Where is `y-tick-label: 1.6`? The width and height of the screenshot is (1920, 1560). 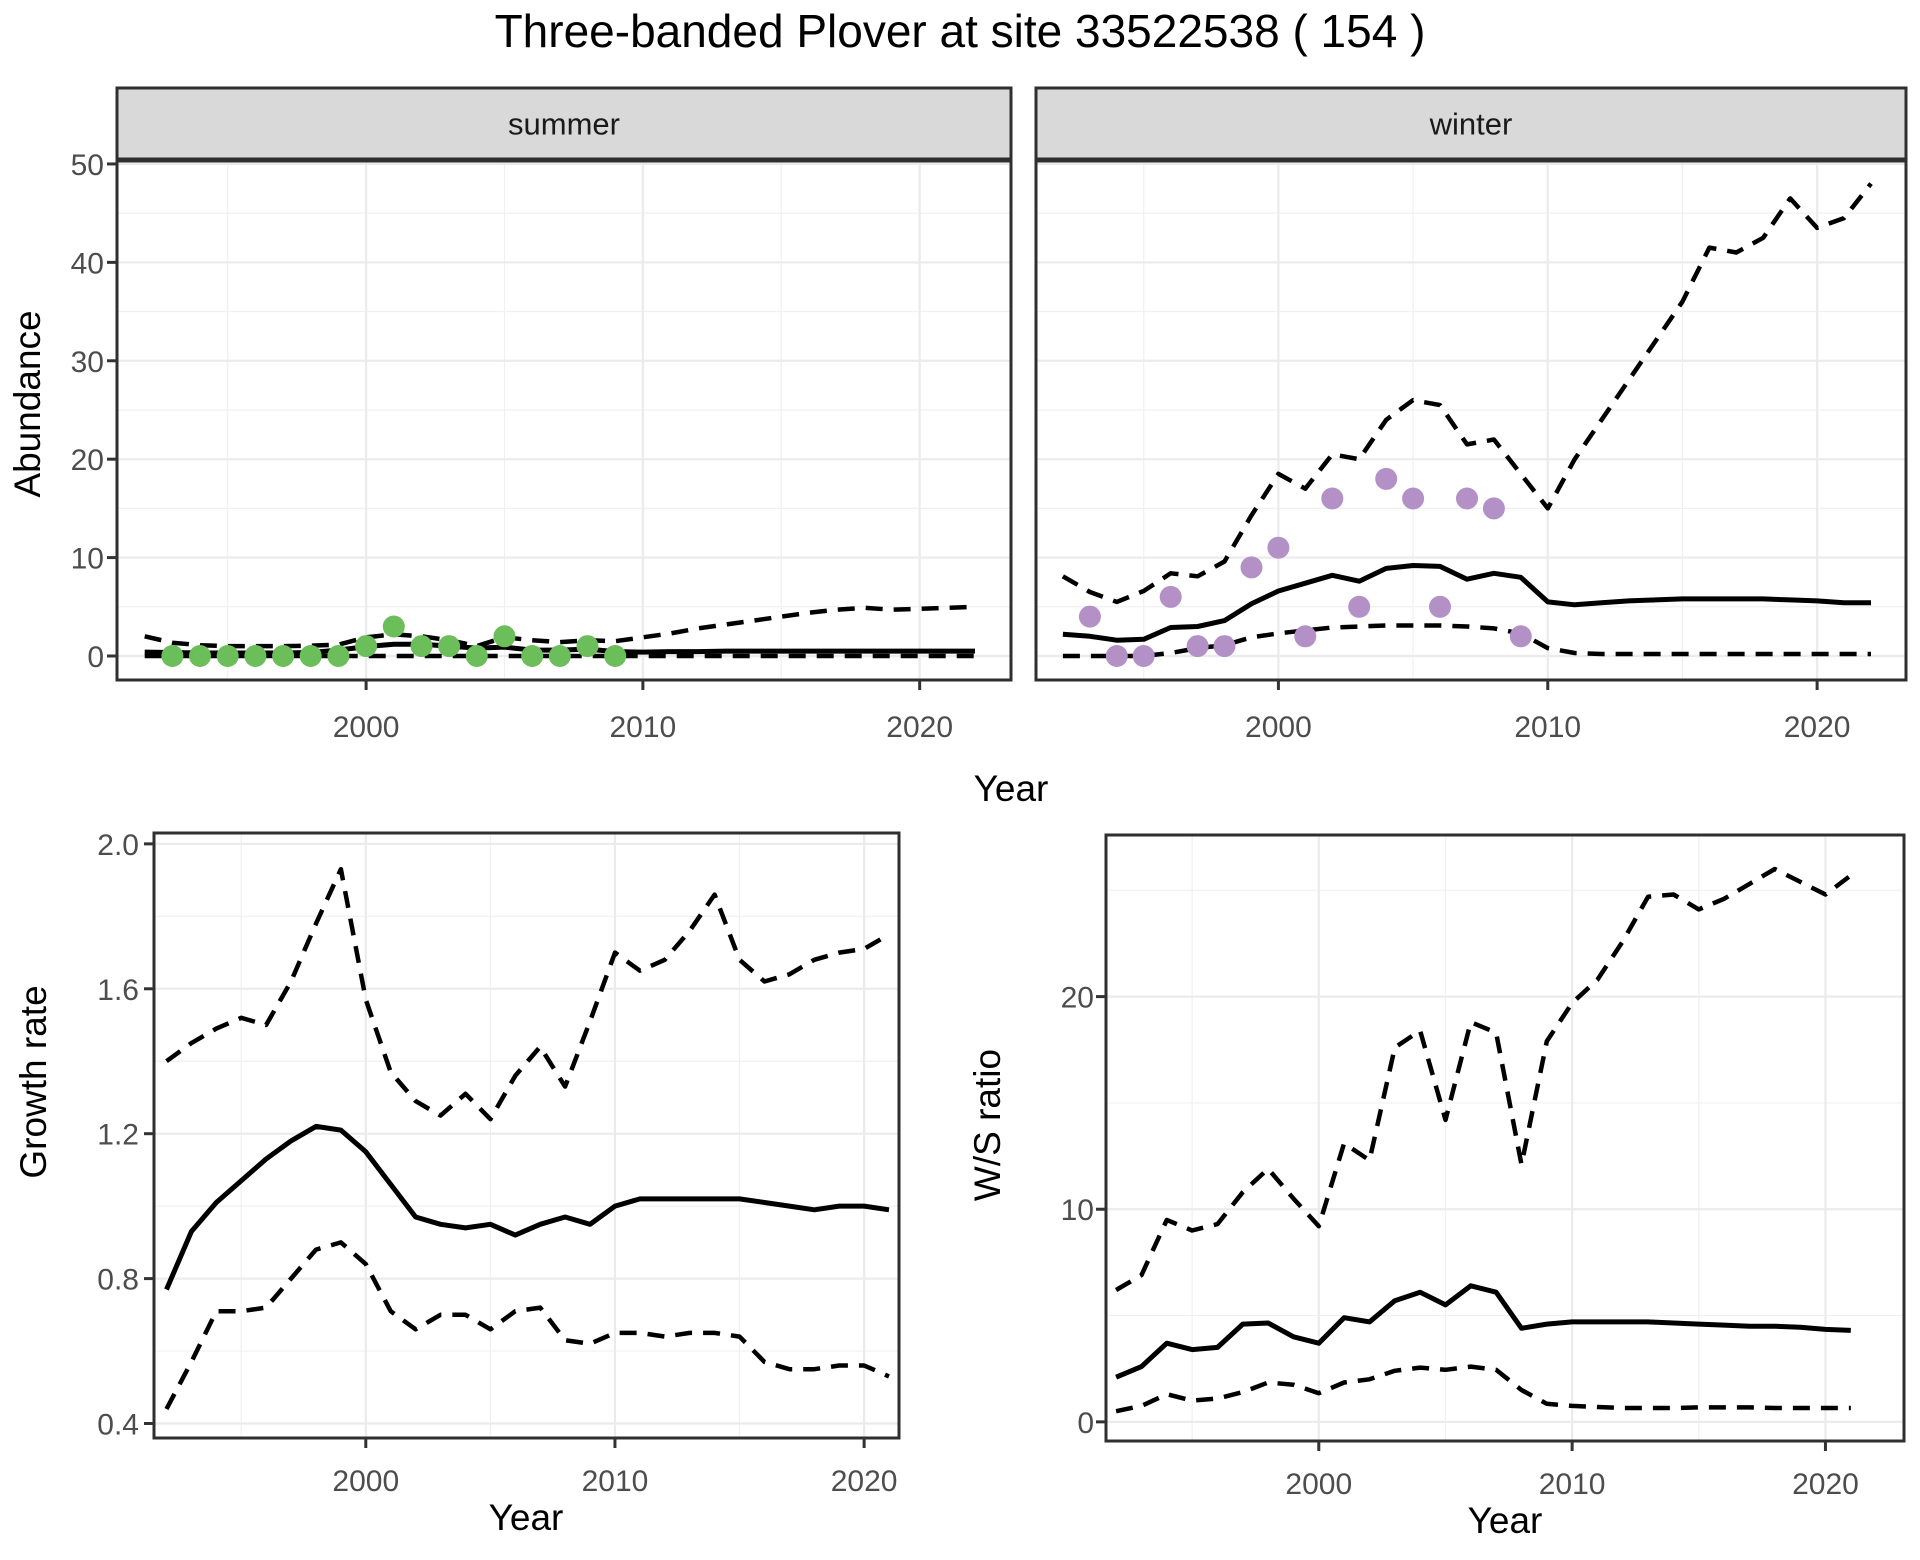 y-tick-label: 1.6 is located at coordinates (118, 990).